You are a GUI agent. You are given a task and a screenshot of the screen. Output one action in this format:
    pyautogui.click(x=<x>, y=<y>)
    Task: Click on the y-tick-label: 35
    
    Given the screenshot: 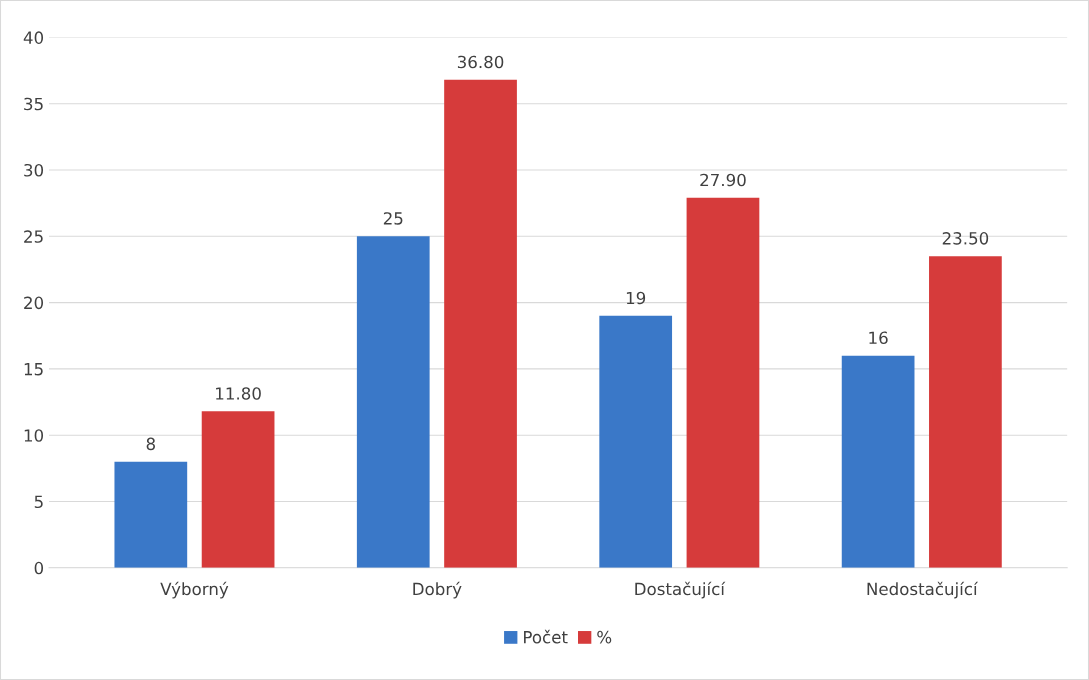 What is the action you would take?
    pyautogui.click(x=33, y=104)
    